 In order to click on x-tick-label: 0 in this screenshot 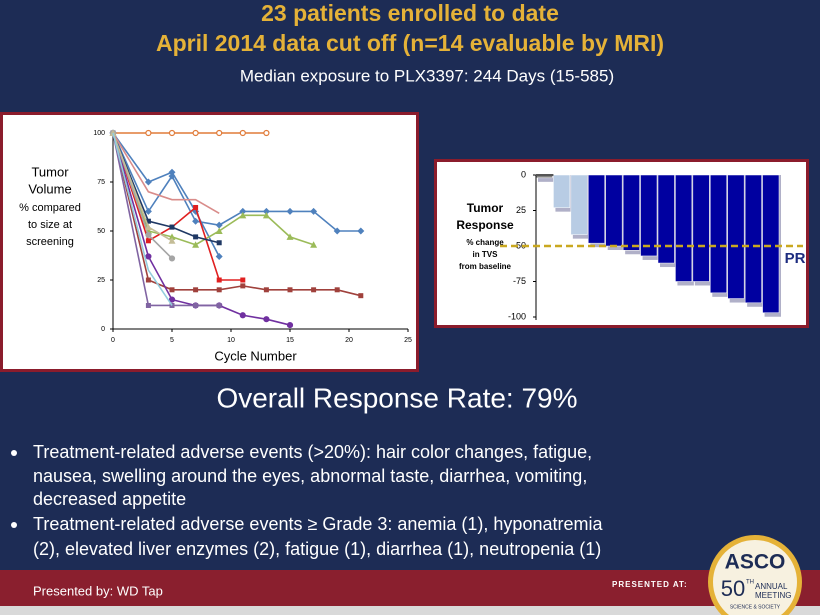, I will do `click(113, 340)`.